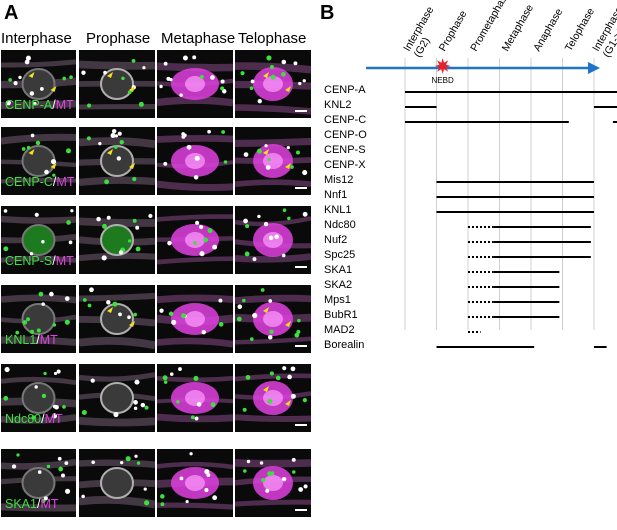  Describe the element at coordinates (345, 150) in the screenshot. I see `protein-label-cenp-s: CENP-S` at that location.